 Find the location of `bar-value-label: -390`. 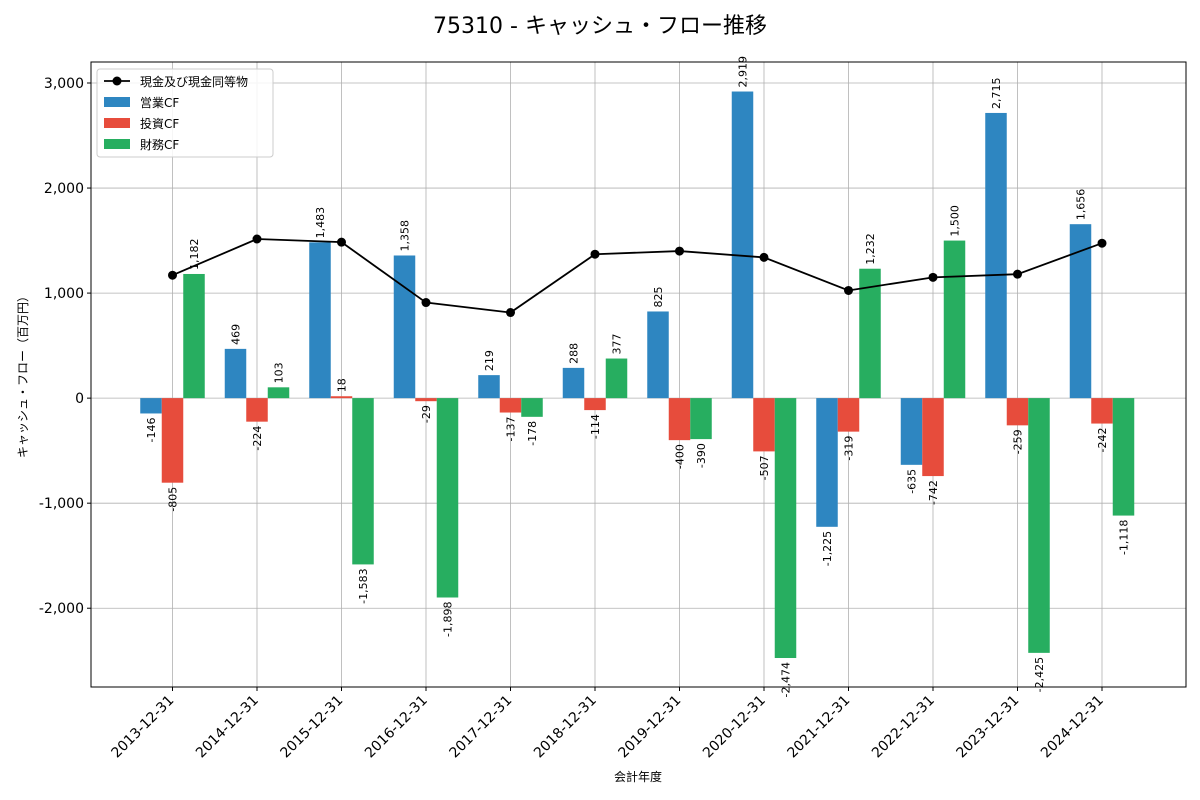

bar-value-label: -390 is located at coordinates (701, 455).